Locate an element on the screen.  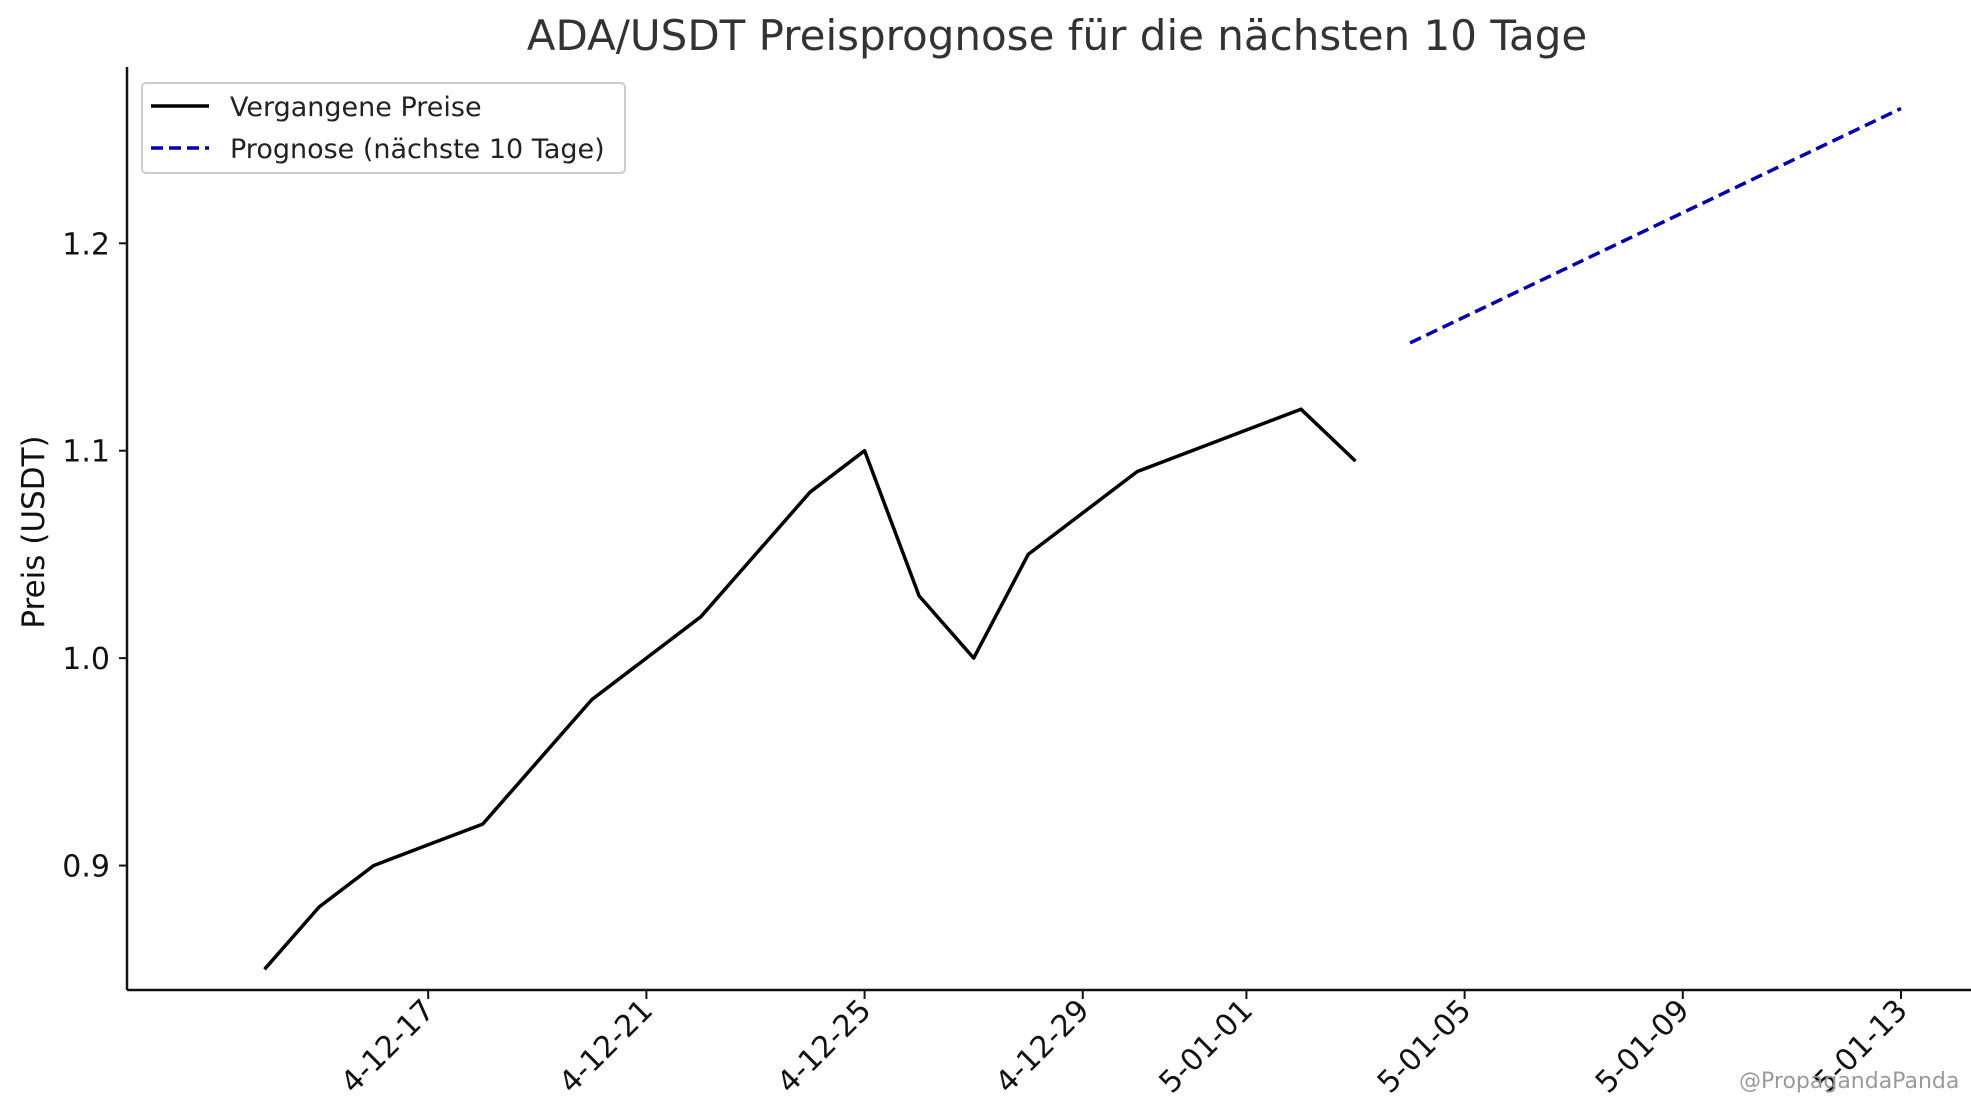
x-tick-label: 4-12-29 is located at coordinates (1043, 1047).